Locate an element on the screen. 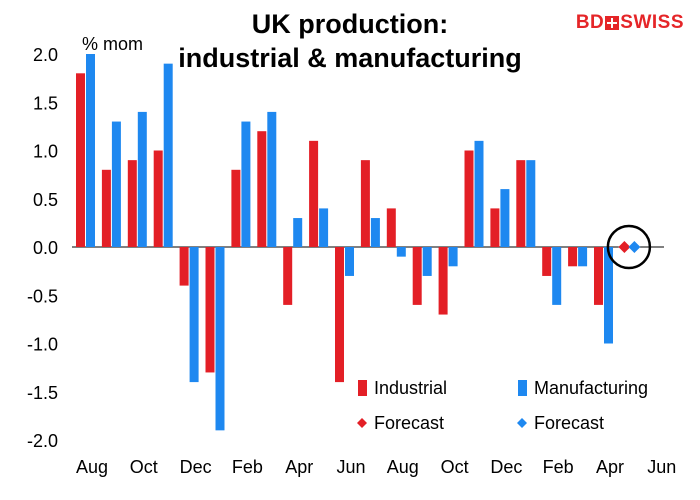  chart-title-line-2: industrial & manufacturing is located at coordinates (350, 58).